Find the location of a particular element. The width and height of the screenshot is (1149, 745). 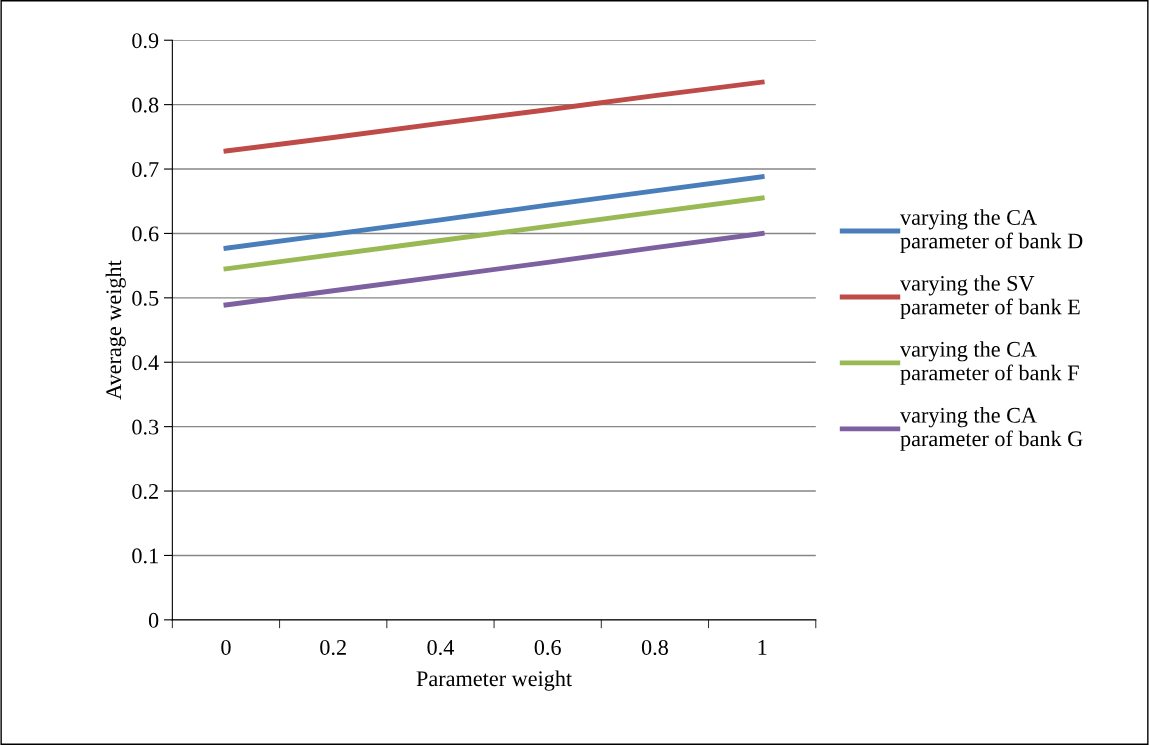

y-axis-title: Average weight is located at coordinates (115, 330).